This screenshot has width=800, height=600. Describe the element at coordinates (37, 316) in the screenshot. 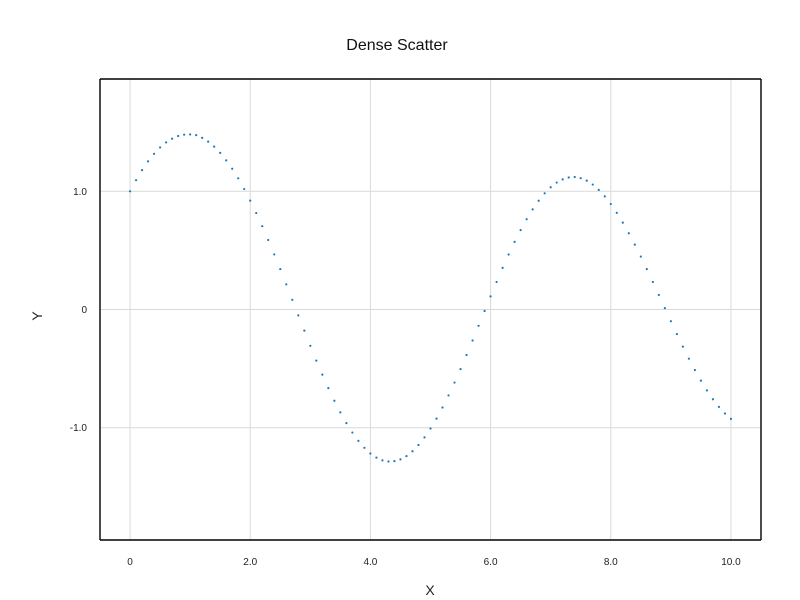

I see `y-axis-label: Y` at that location.